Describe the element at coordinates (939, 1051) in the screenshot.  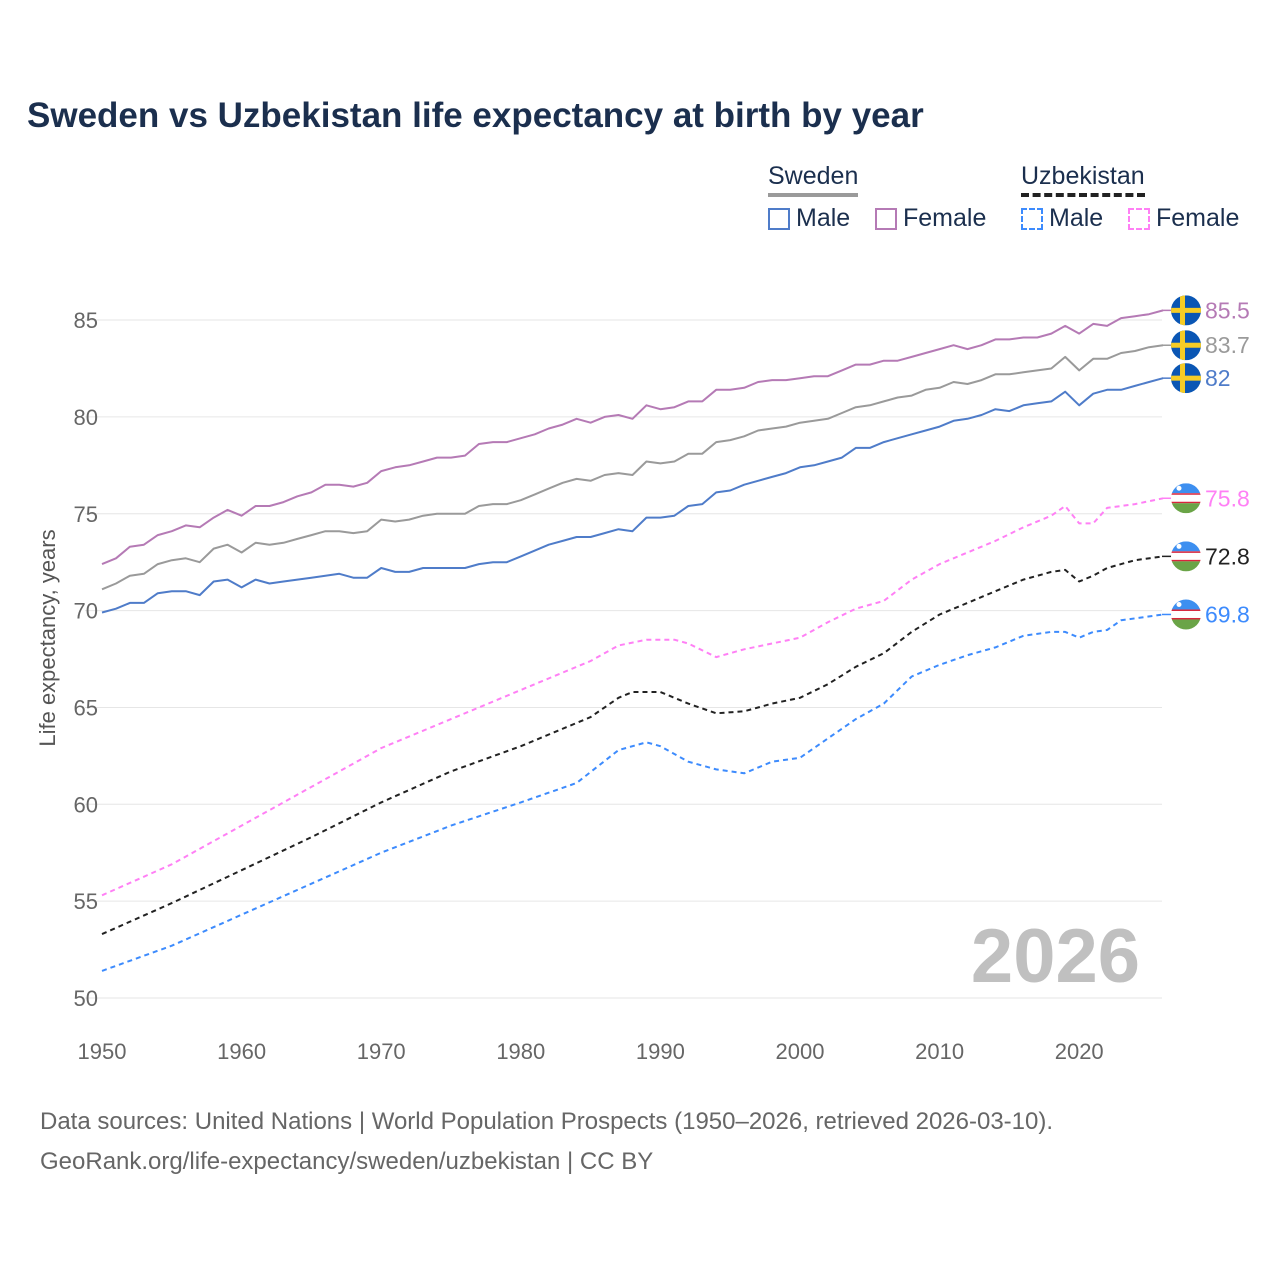
I see `x-tick-label: 2010` at that location.